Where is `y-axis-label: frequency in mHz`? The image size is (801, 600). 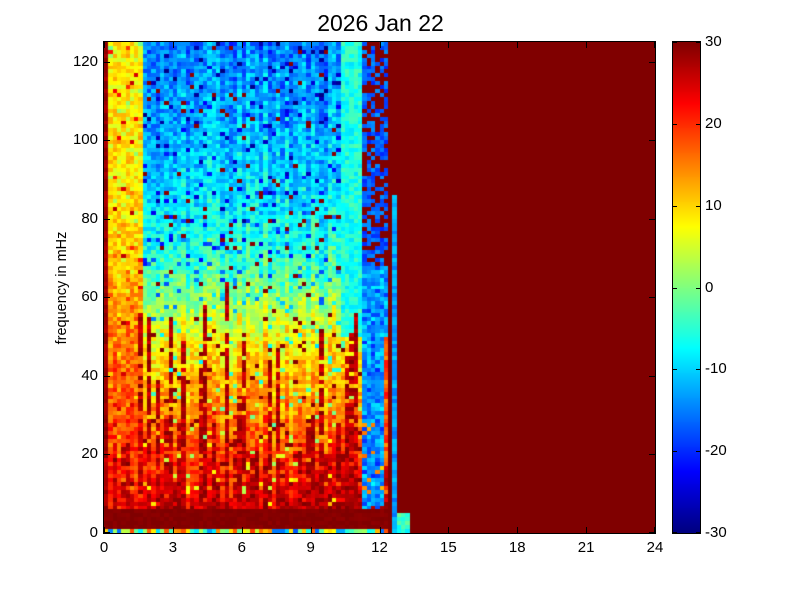
y-axis-label: frequency in mHz is located at coordinates (62, 288).